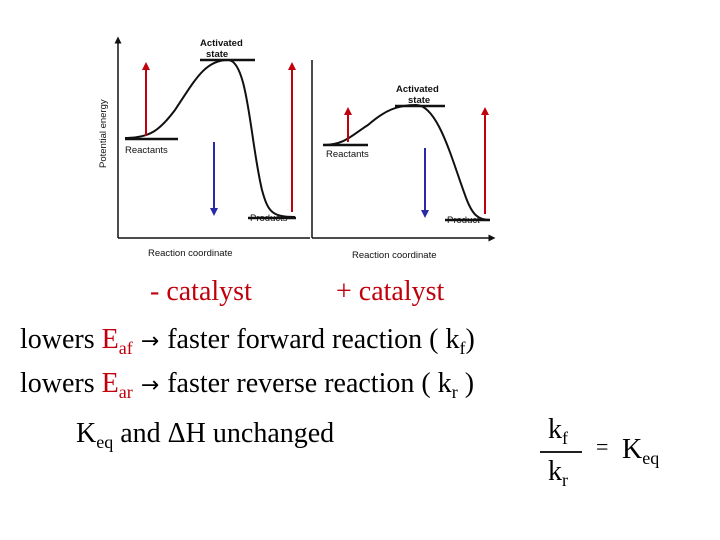 The width and height of the screenshot is (720, 540). What do you see at coordinates (417, 89) in the screenshot?
I see `right-activated-label-1: Activated` at bounding box center [417, 89].